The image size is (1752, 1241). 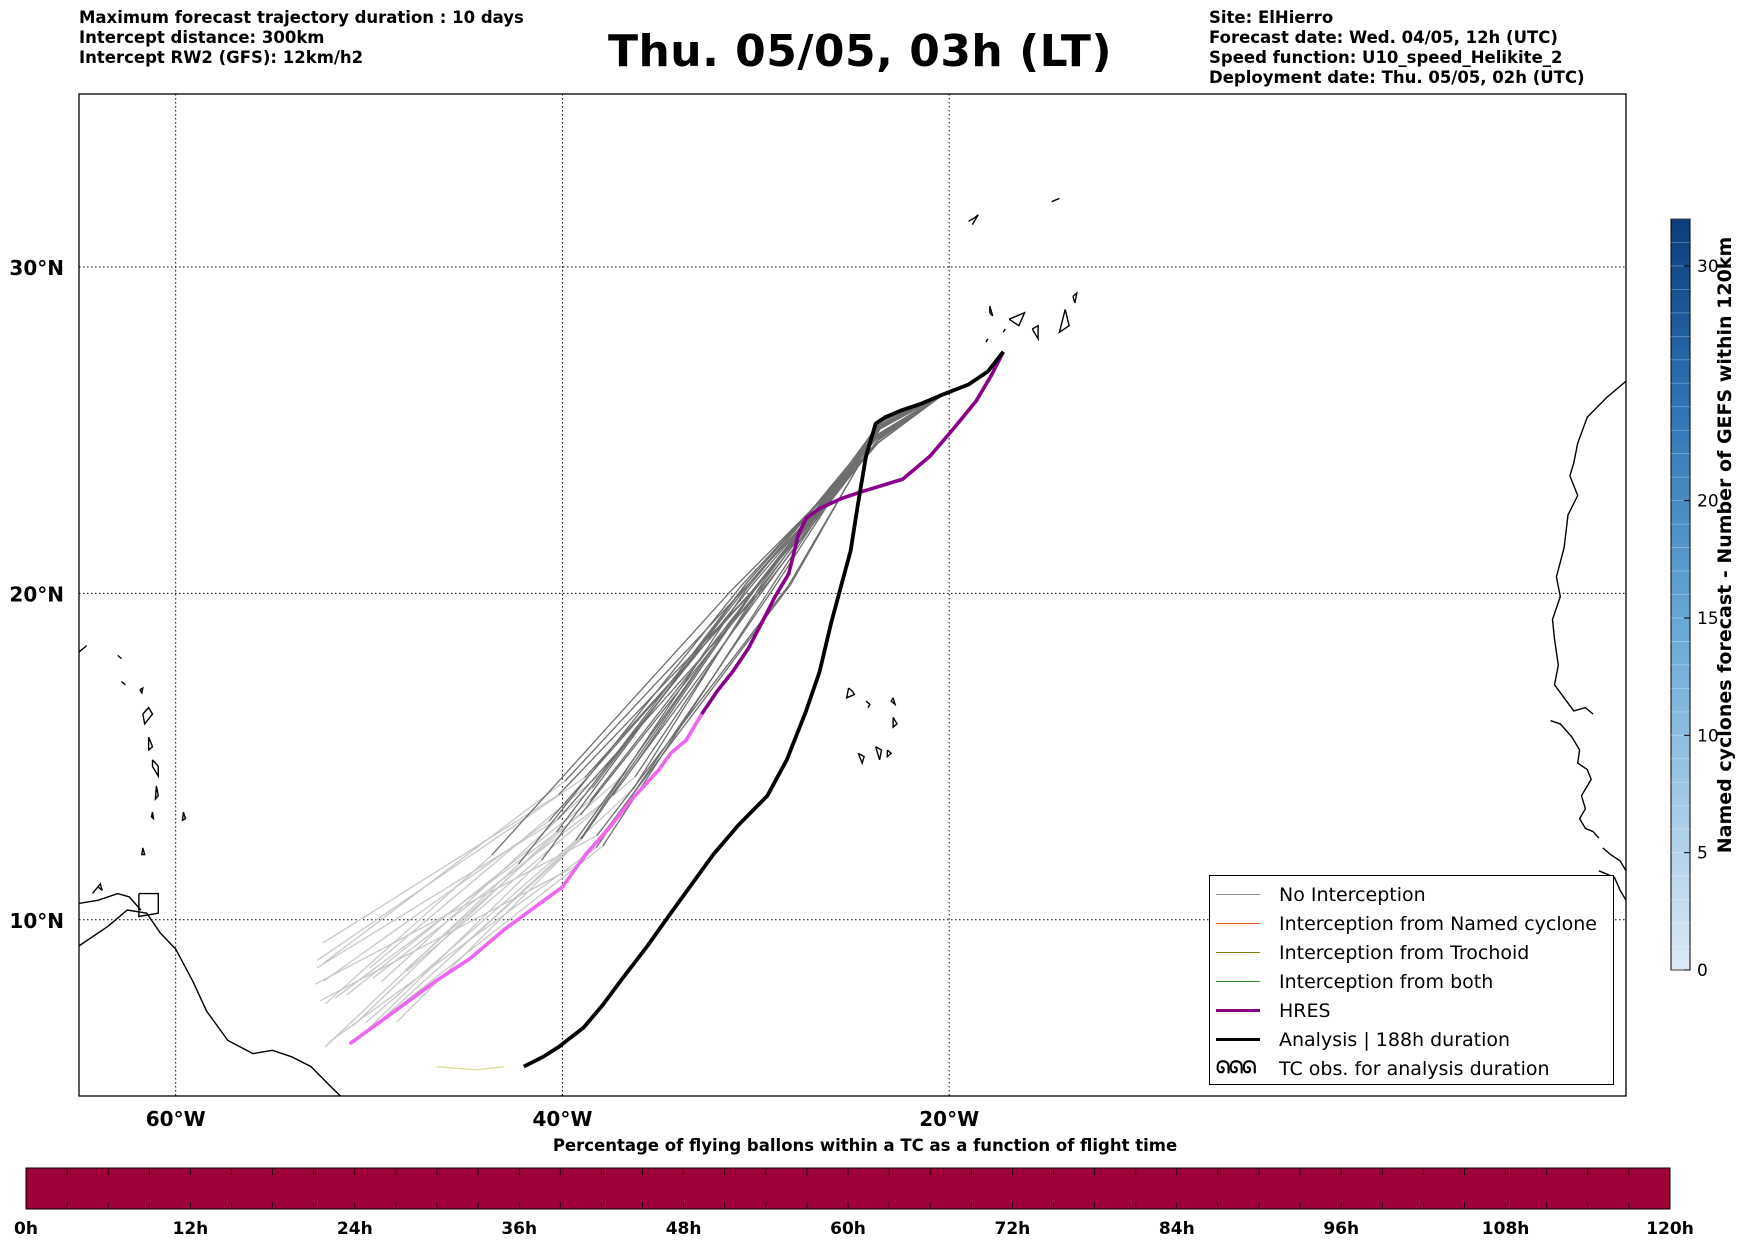 What do you see at coordinates (1386, 981) in the screenshot?
I see `legend-label: Interception from both` at bounding box center [1386, 981].